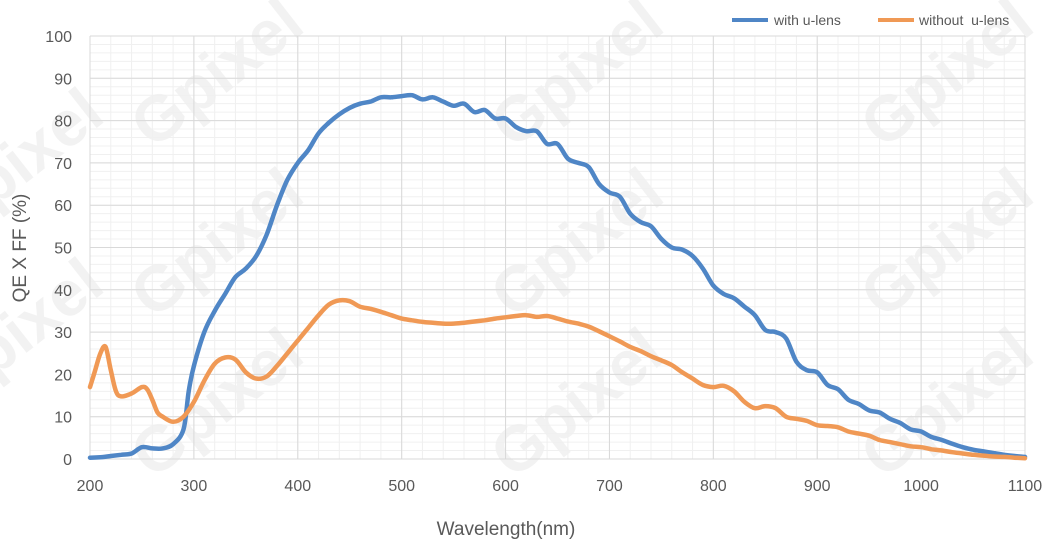 This screenshot has height=542, width=1043. I want to click on y-tick-label: 50, so click(63, 249).